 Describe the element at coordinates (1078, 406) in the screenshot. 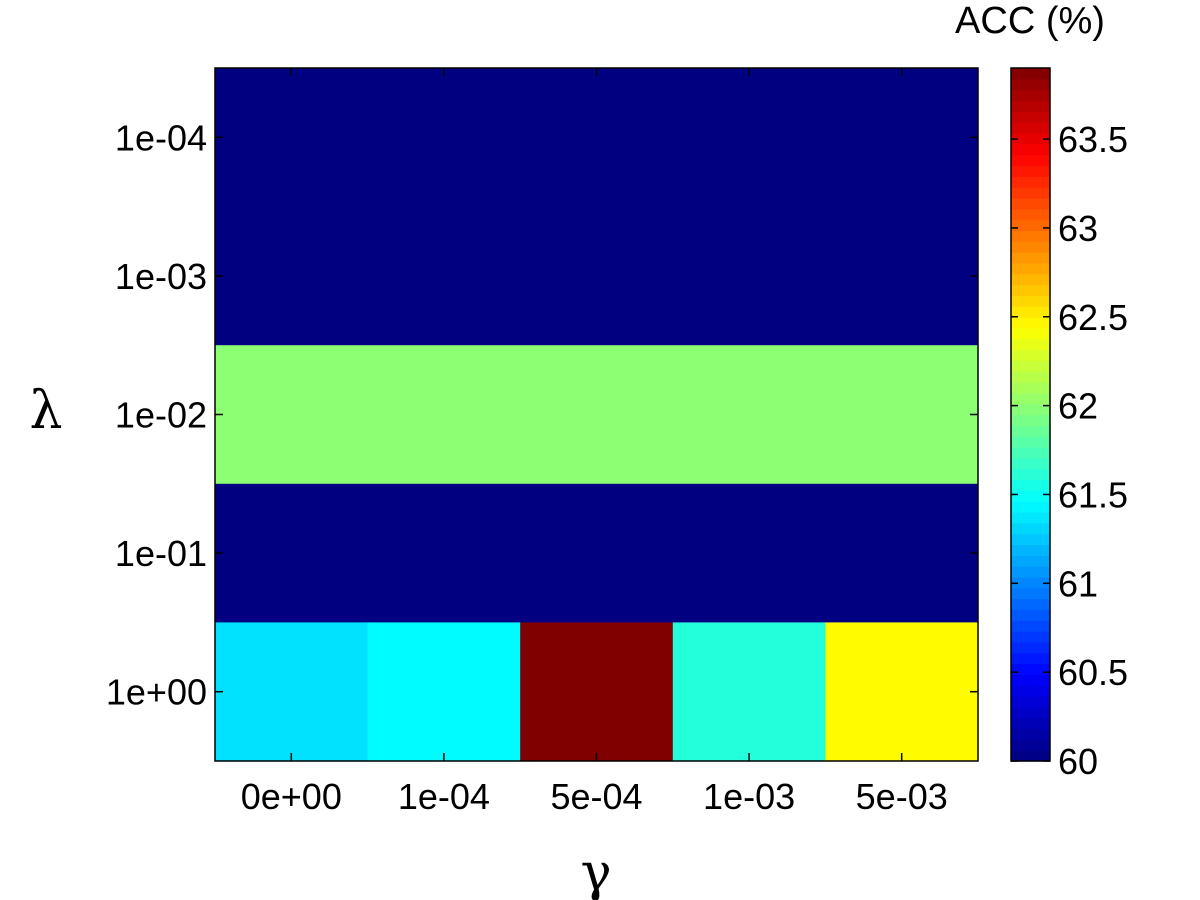

I see `colorbar-tick-label: 62` at that location.